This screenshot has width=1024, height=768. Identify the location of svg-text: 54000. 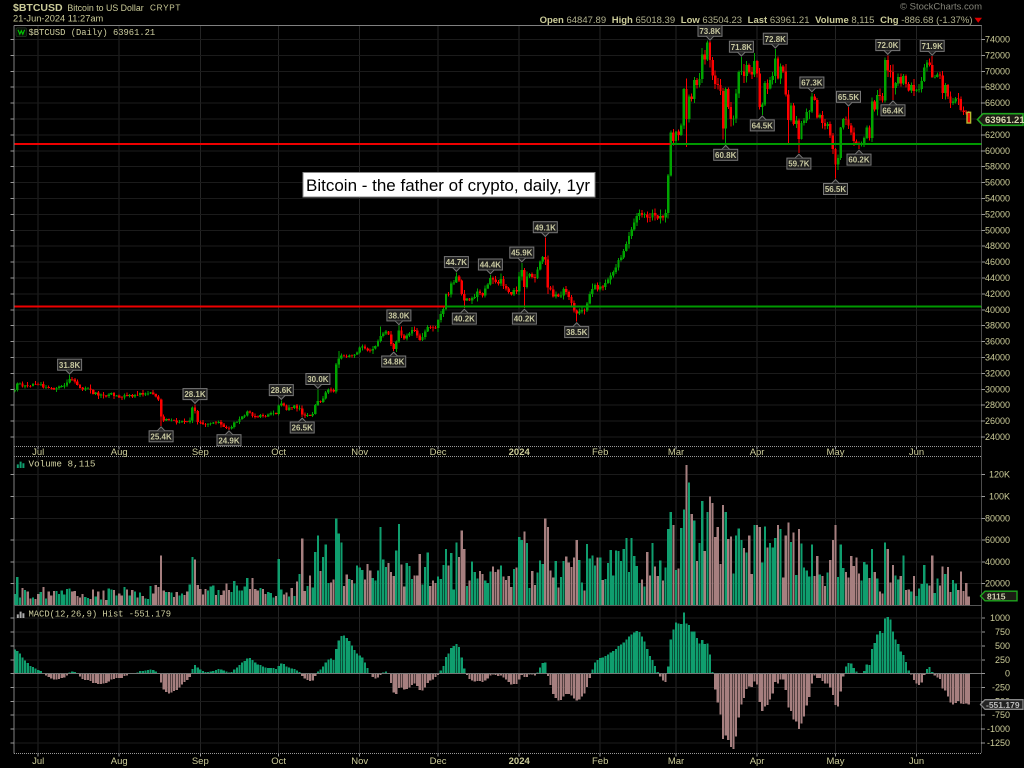
(997, 199).